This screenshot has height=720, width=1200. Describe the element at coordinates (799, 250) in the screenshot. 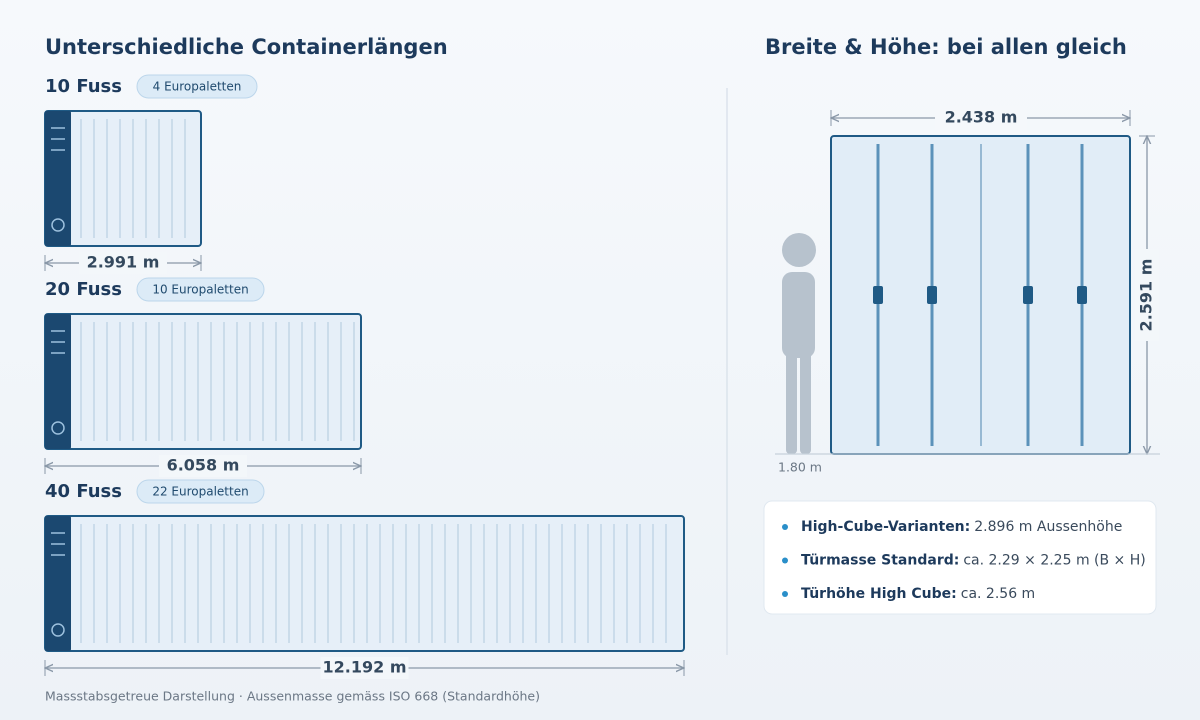

I see `person-head` at that location.